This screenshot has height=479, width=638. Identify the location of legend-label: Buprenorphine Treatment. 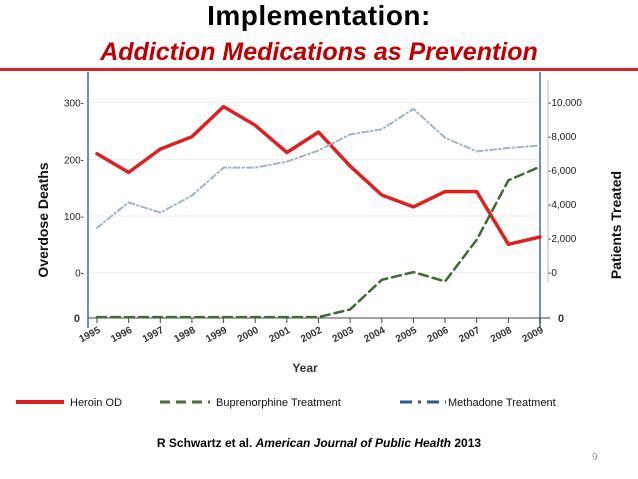
(278, 403).